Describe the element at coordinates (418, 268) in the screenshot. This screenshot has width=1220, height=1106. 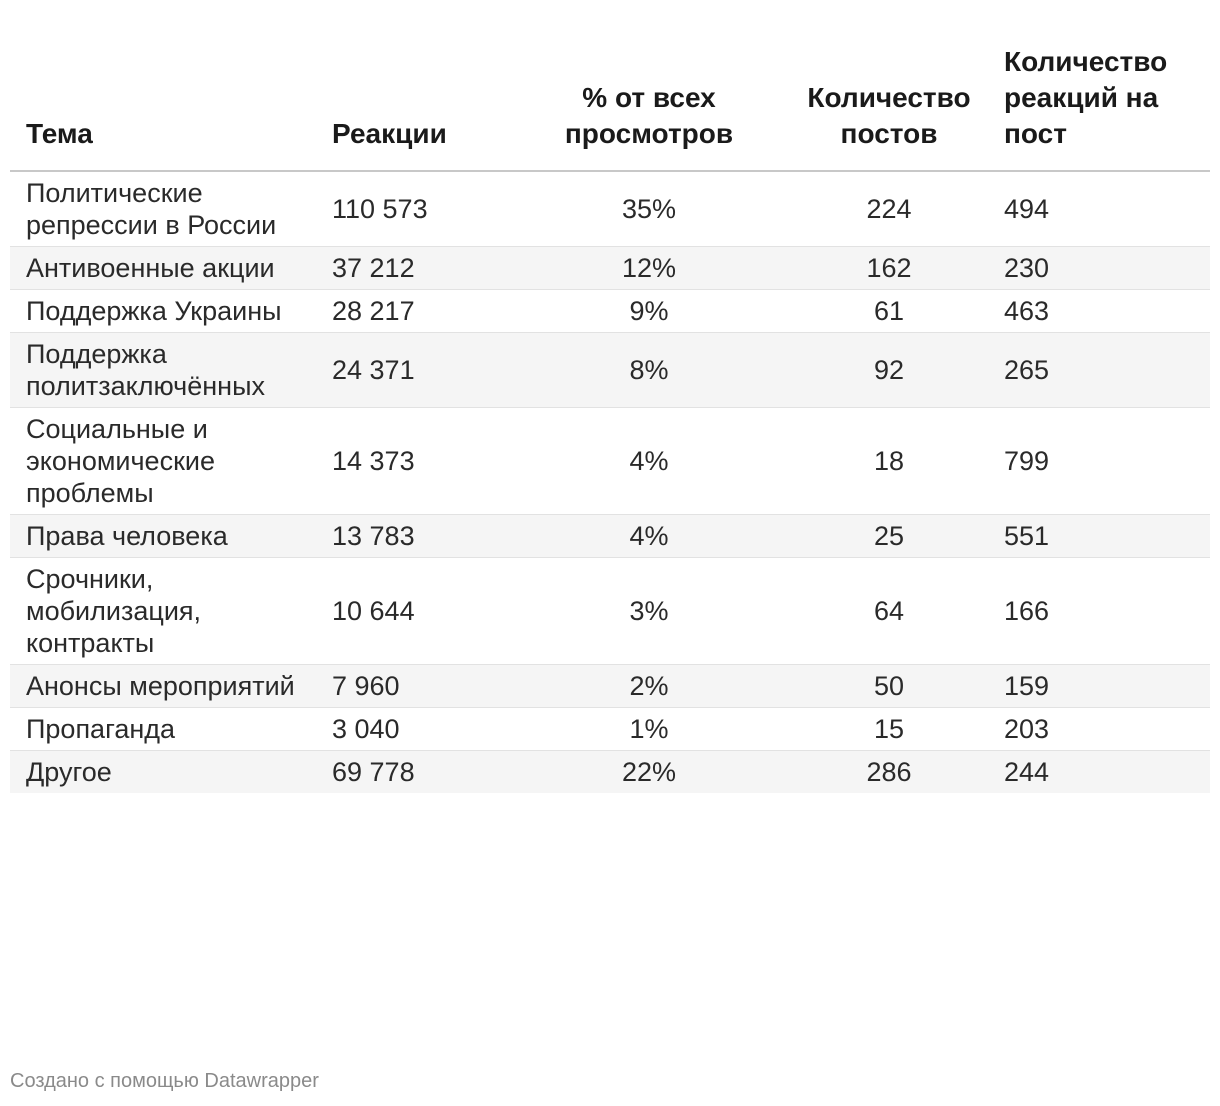
I see `cell-reactions: 37 212` at that location.